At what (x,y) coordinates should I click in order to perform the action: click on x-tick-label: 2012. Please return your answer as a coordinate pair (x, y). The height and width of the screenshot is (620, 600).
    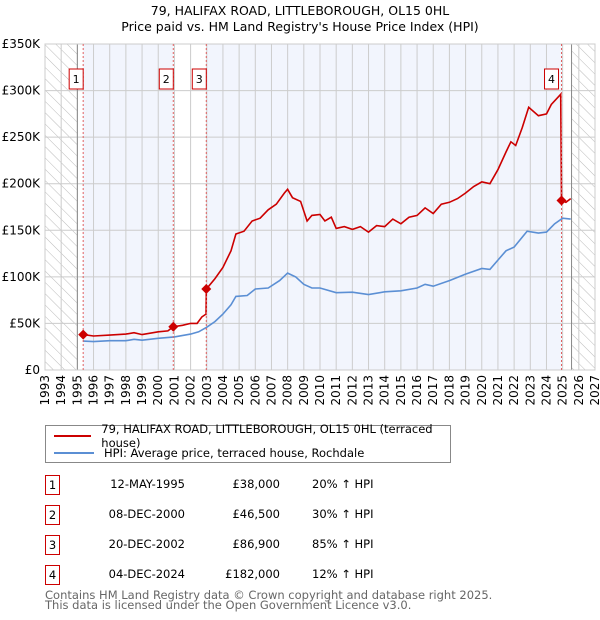
    Looking at the image, I should click on (352, 390).